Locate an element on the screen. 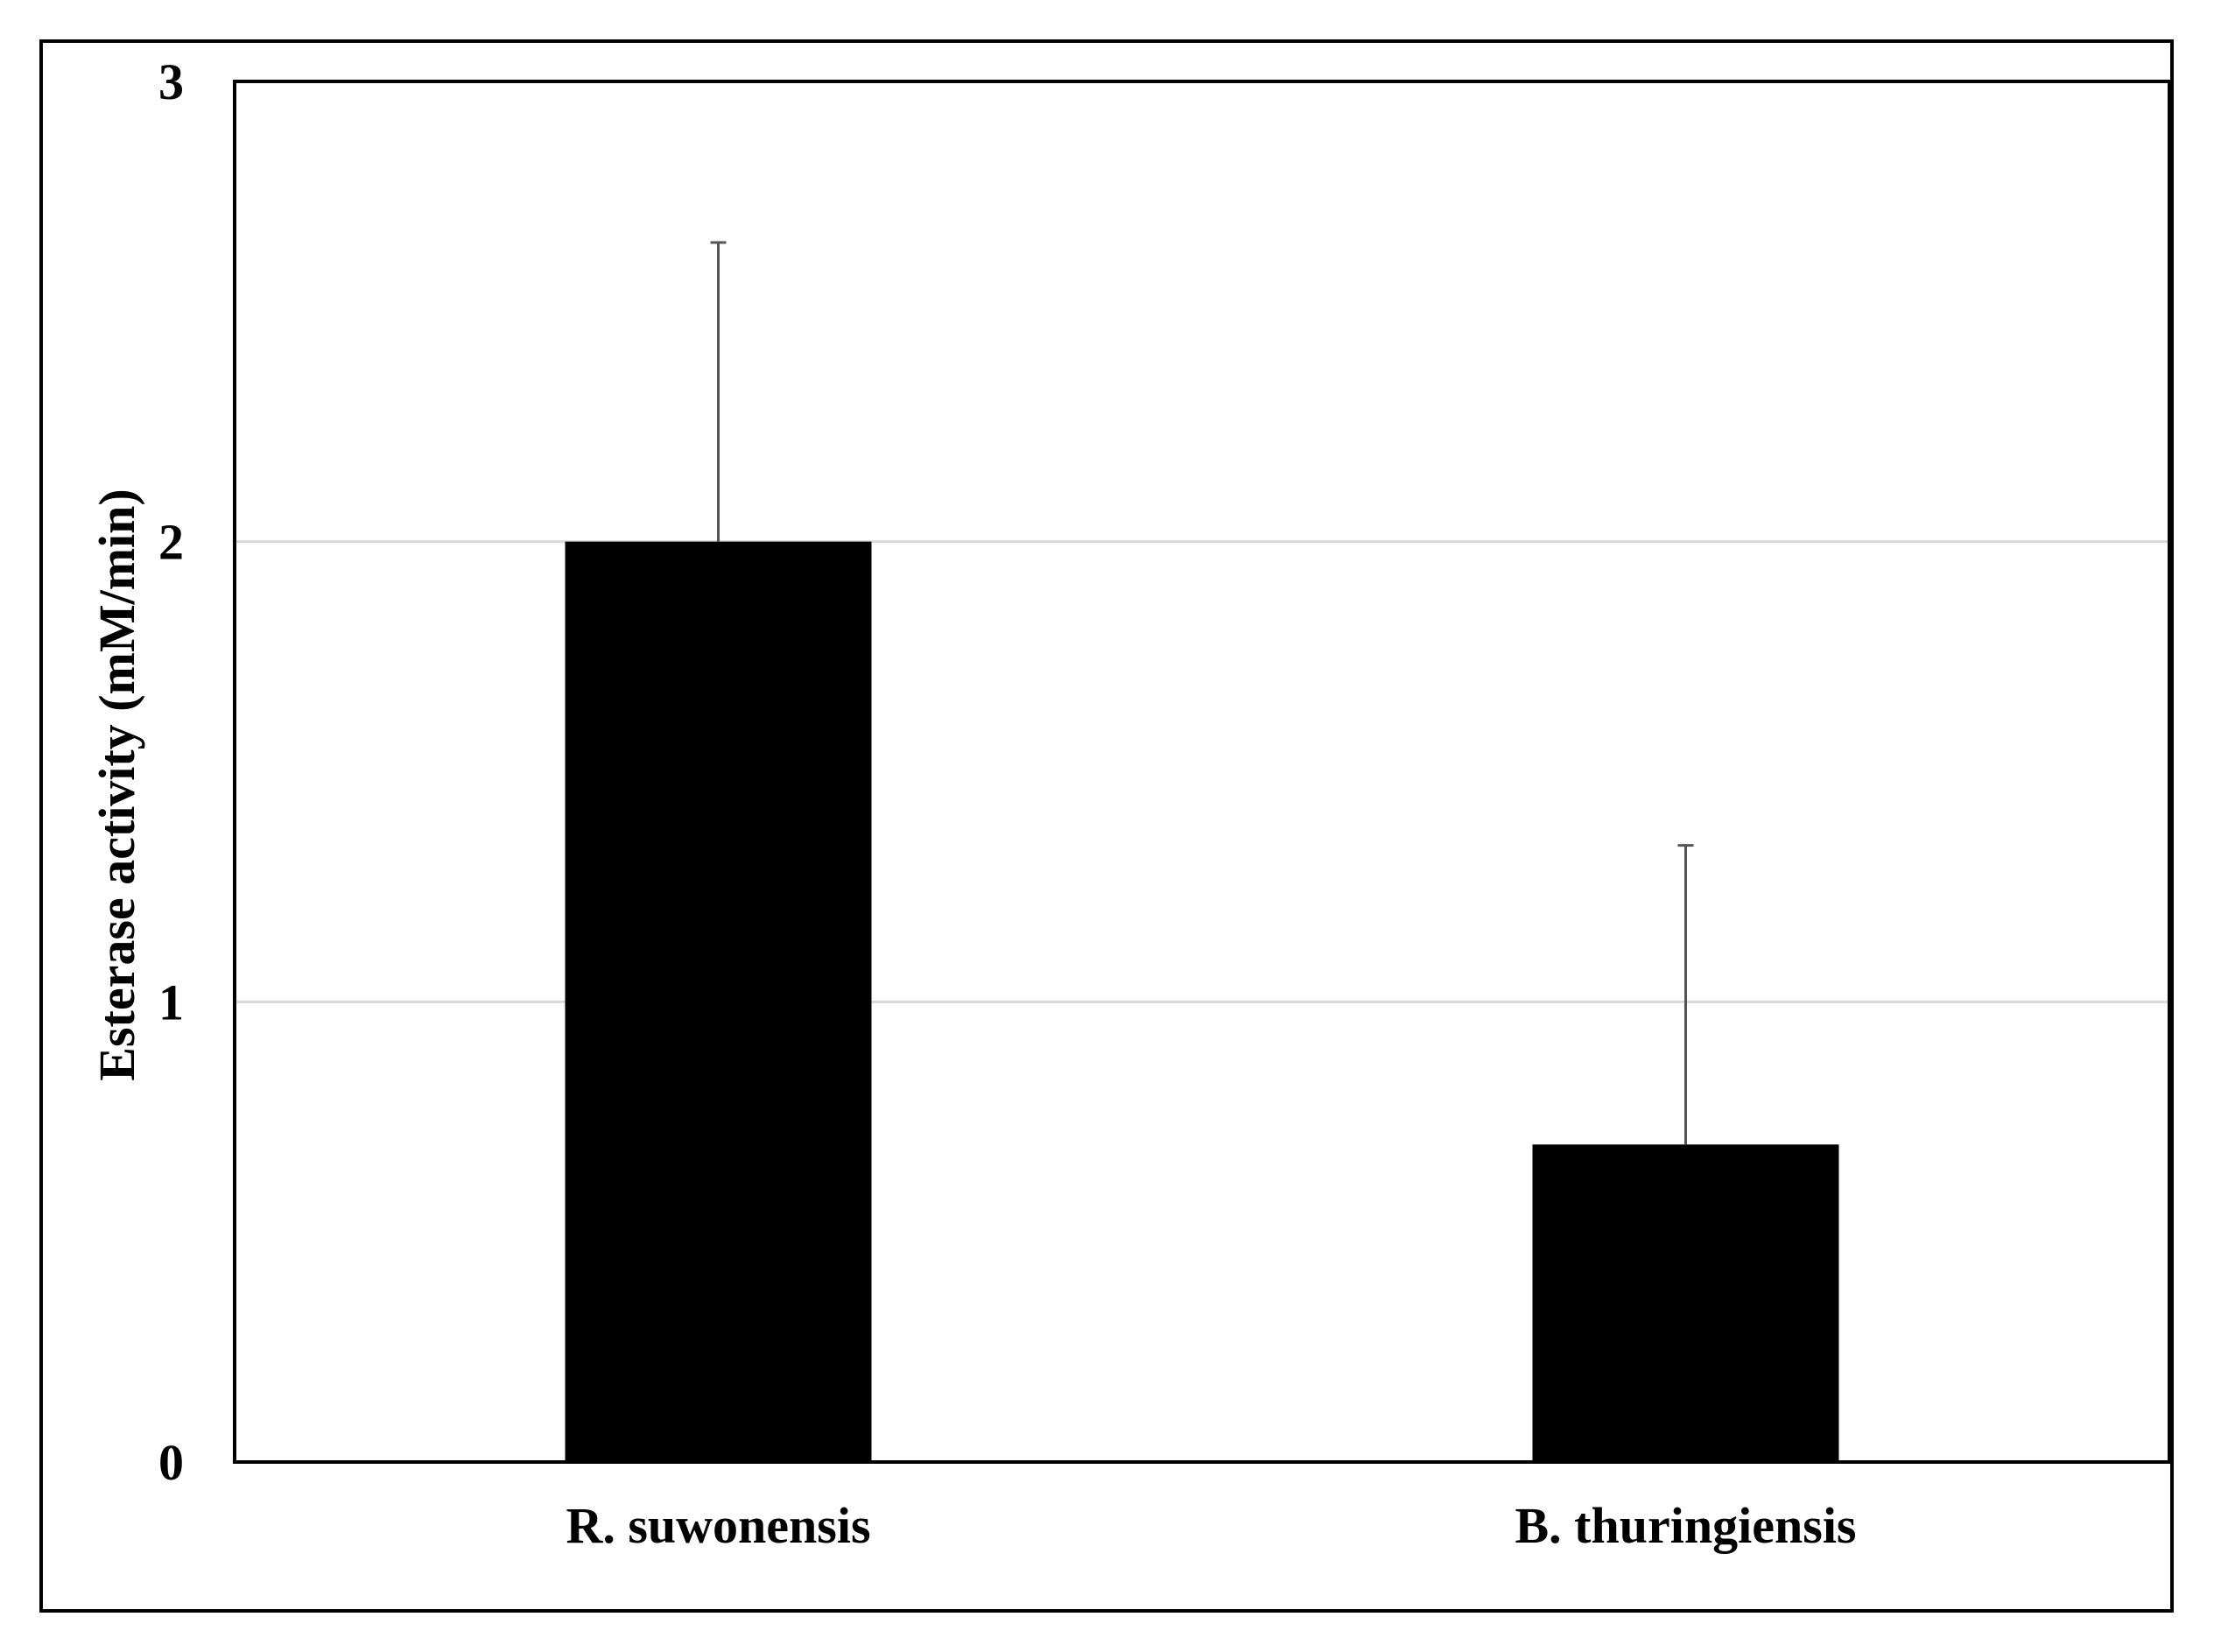 This screenshot has width=2214, height=1652. x-axis-categories: R. suwonensis B. thuringiensis is located at coordinates (1211, 1525).